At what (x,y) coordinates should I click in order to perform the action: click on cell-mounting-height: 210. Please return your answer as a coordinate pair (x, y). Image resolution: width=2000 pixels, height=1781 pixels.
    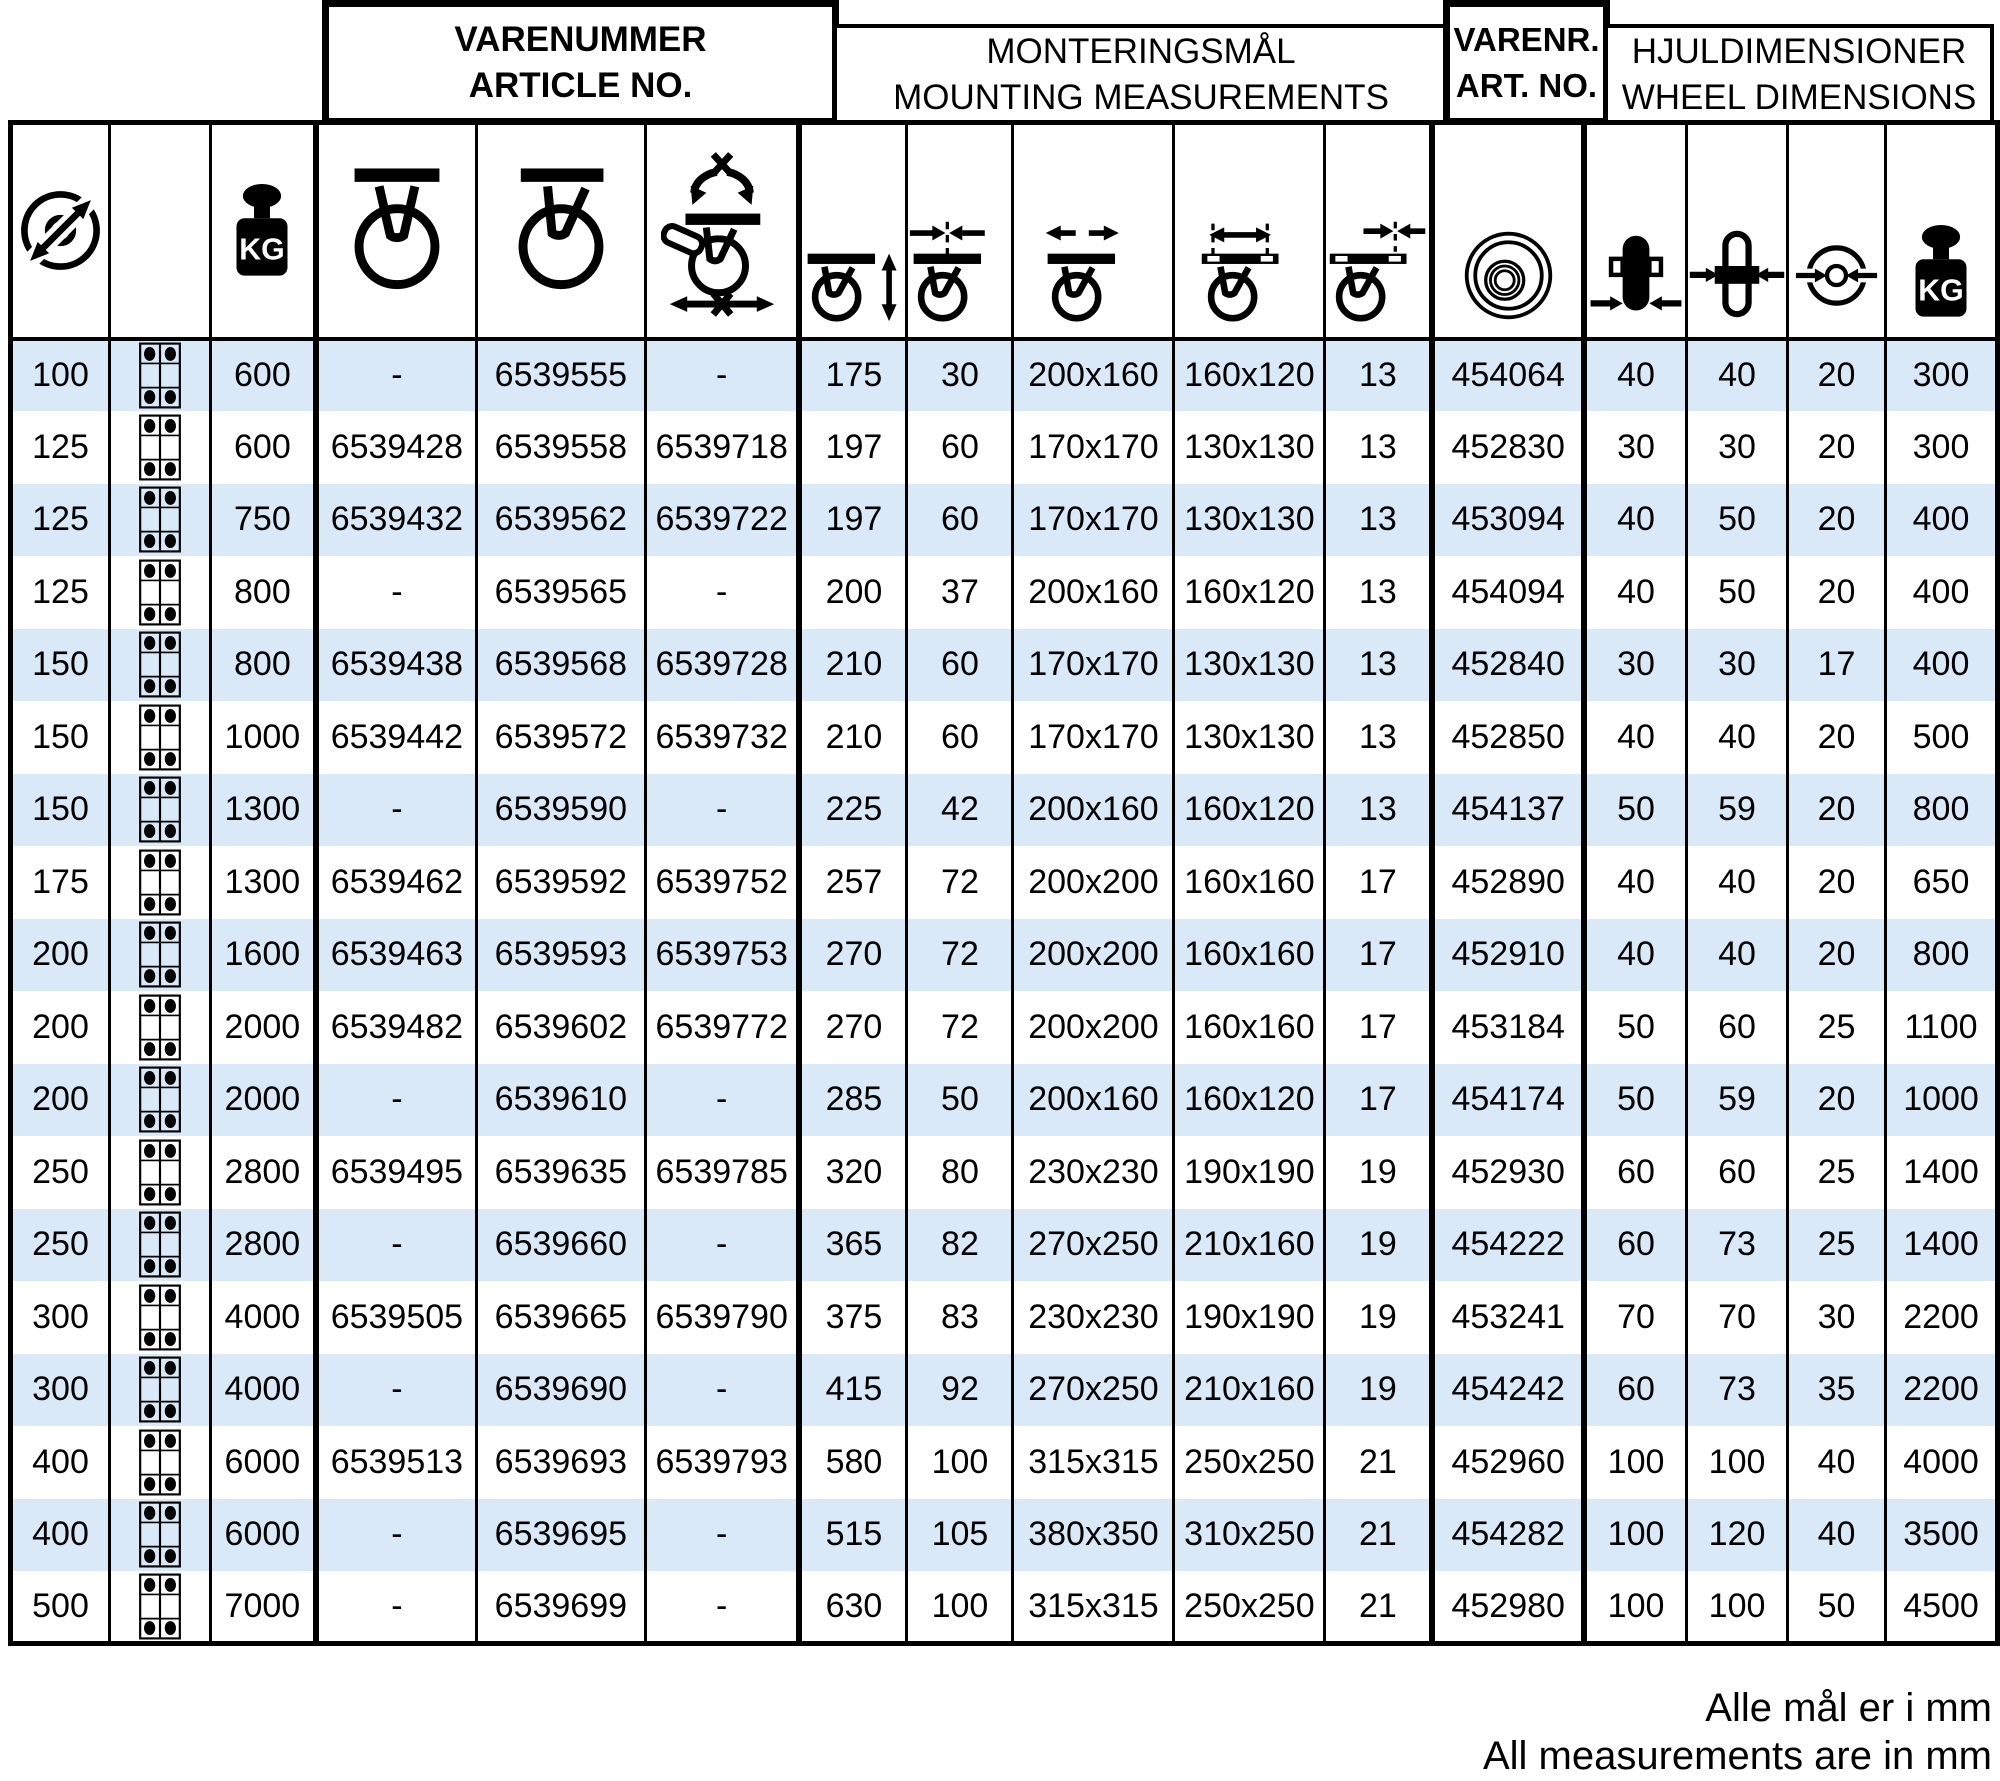
    Looking at the image, I should click on (851, 664).